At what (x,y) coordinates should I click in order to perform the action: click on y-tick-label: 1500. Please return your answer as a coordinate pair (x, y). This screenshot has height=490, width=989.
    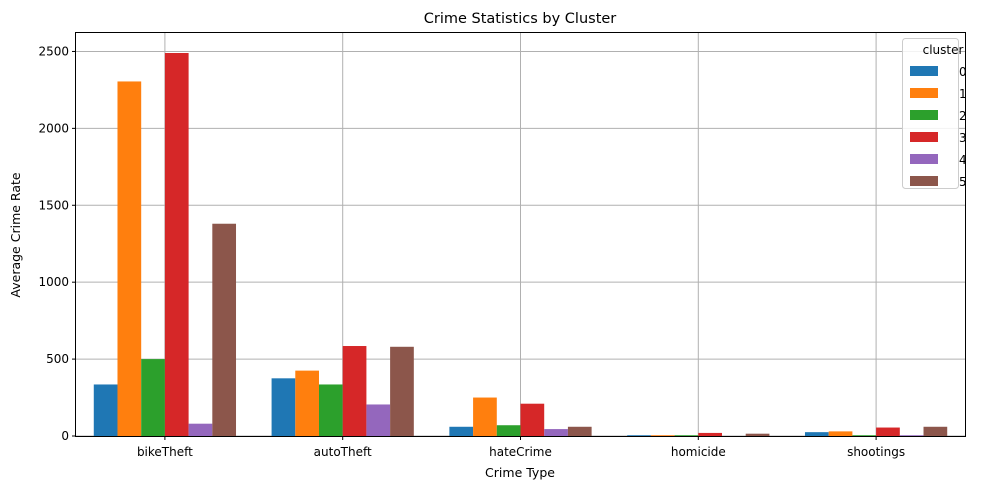
    Looking at the image, I should click on (53, 205).